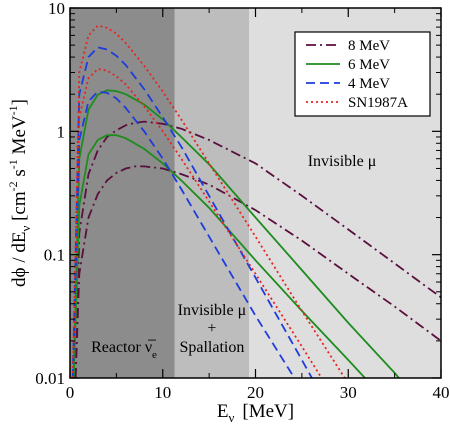 This screenshot has width=450, height=428. I want to click on x-tick-label-0: 0, so click(70, 392).